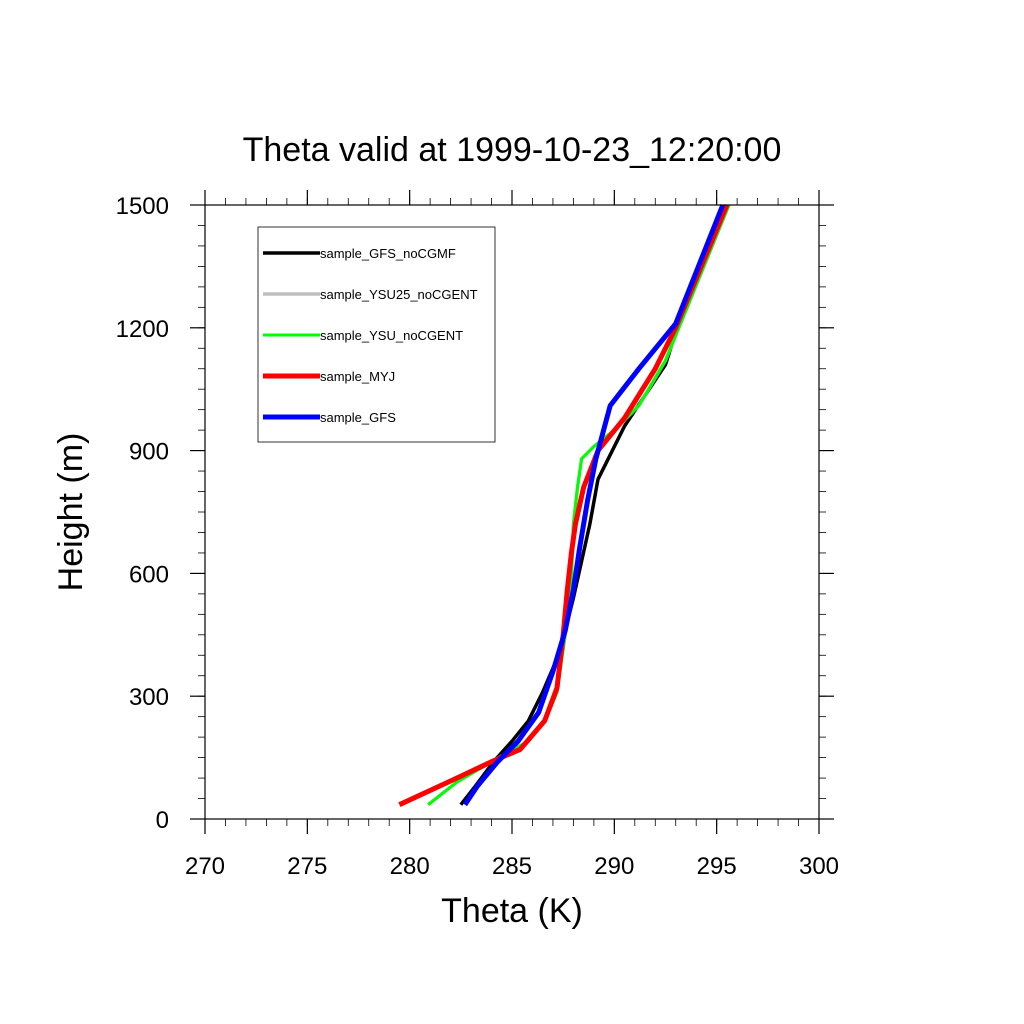  Describe the element at coordinates (512, 150) in the screenshot. I see `chart-title: Theta valid at 1999-10-23_12:20:00` at that location.